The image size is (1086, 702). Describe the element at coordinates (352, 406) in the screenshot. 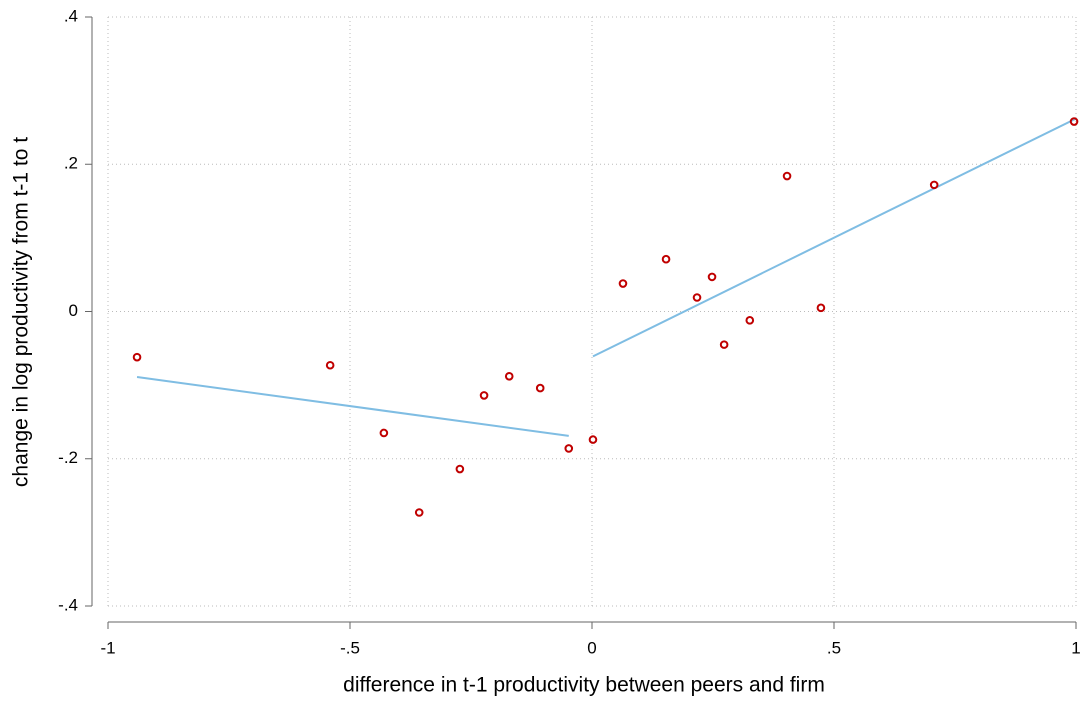

I see `fit-line` at that location.